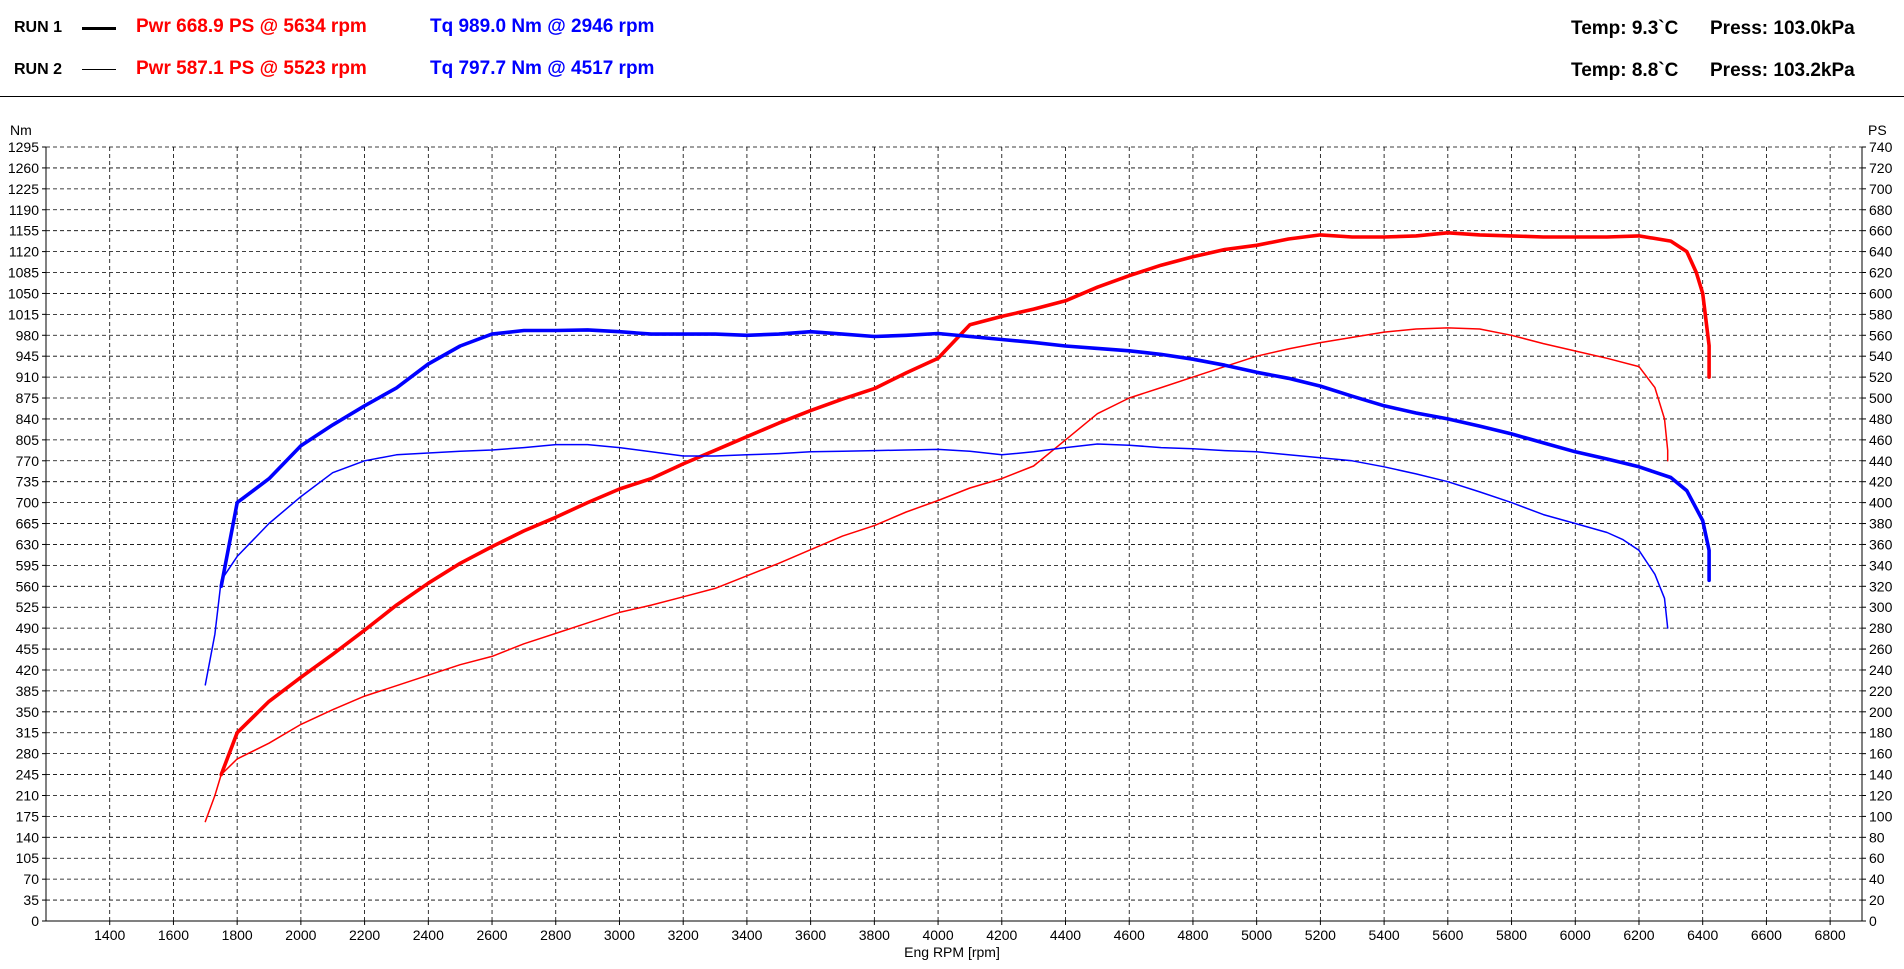 The width and height of the screenshot is (1904, 969). Describe the element at coordinates (28, 377) in the screenshot. I see `y-left-tick-label: 910` at that location.